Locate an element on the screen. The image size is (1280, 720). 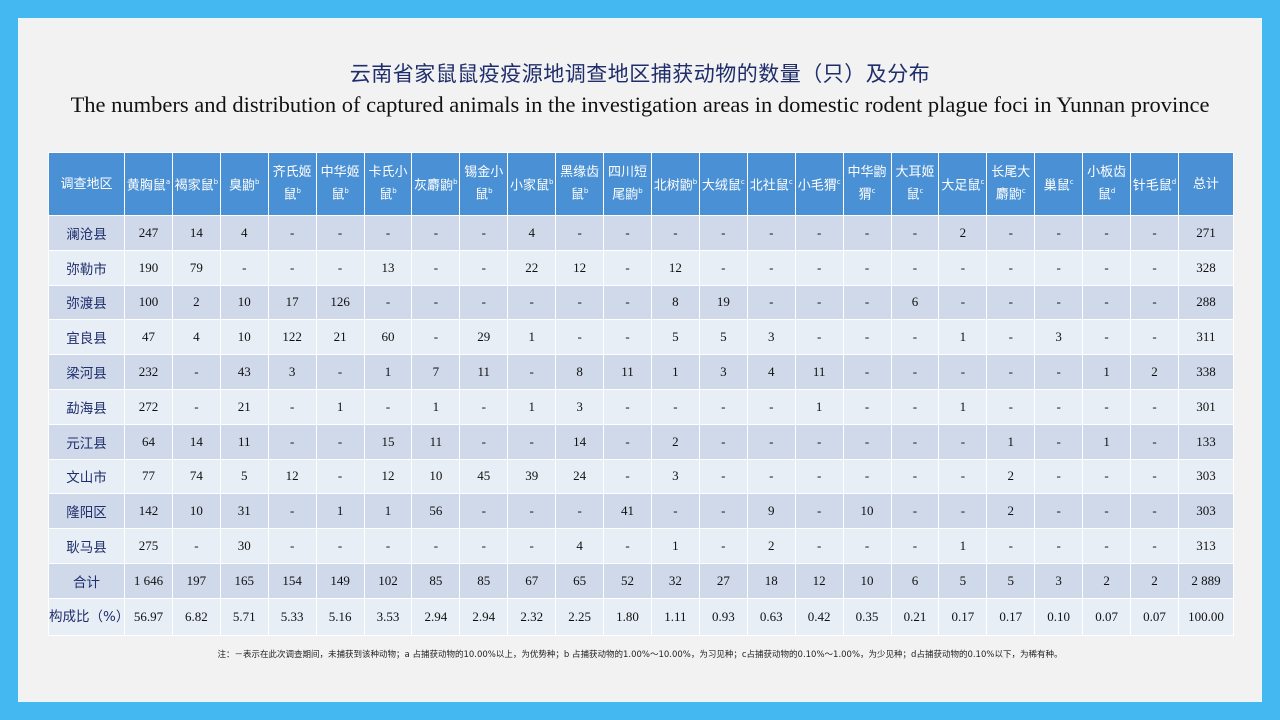
table-cell: 56 is located at coordinates (436, 511).